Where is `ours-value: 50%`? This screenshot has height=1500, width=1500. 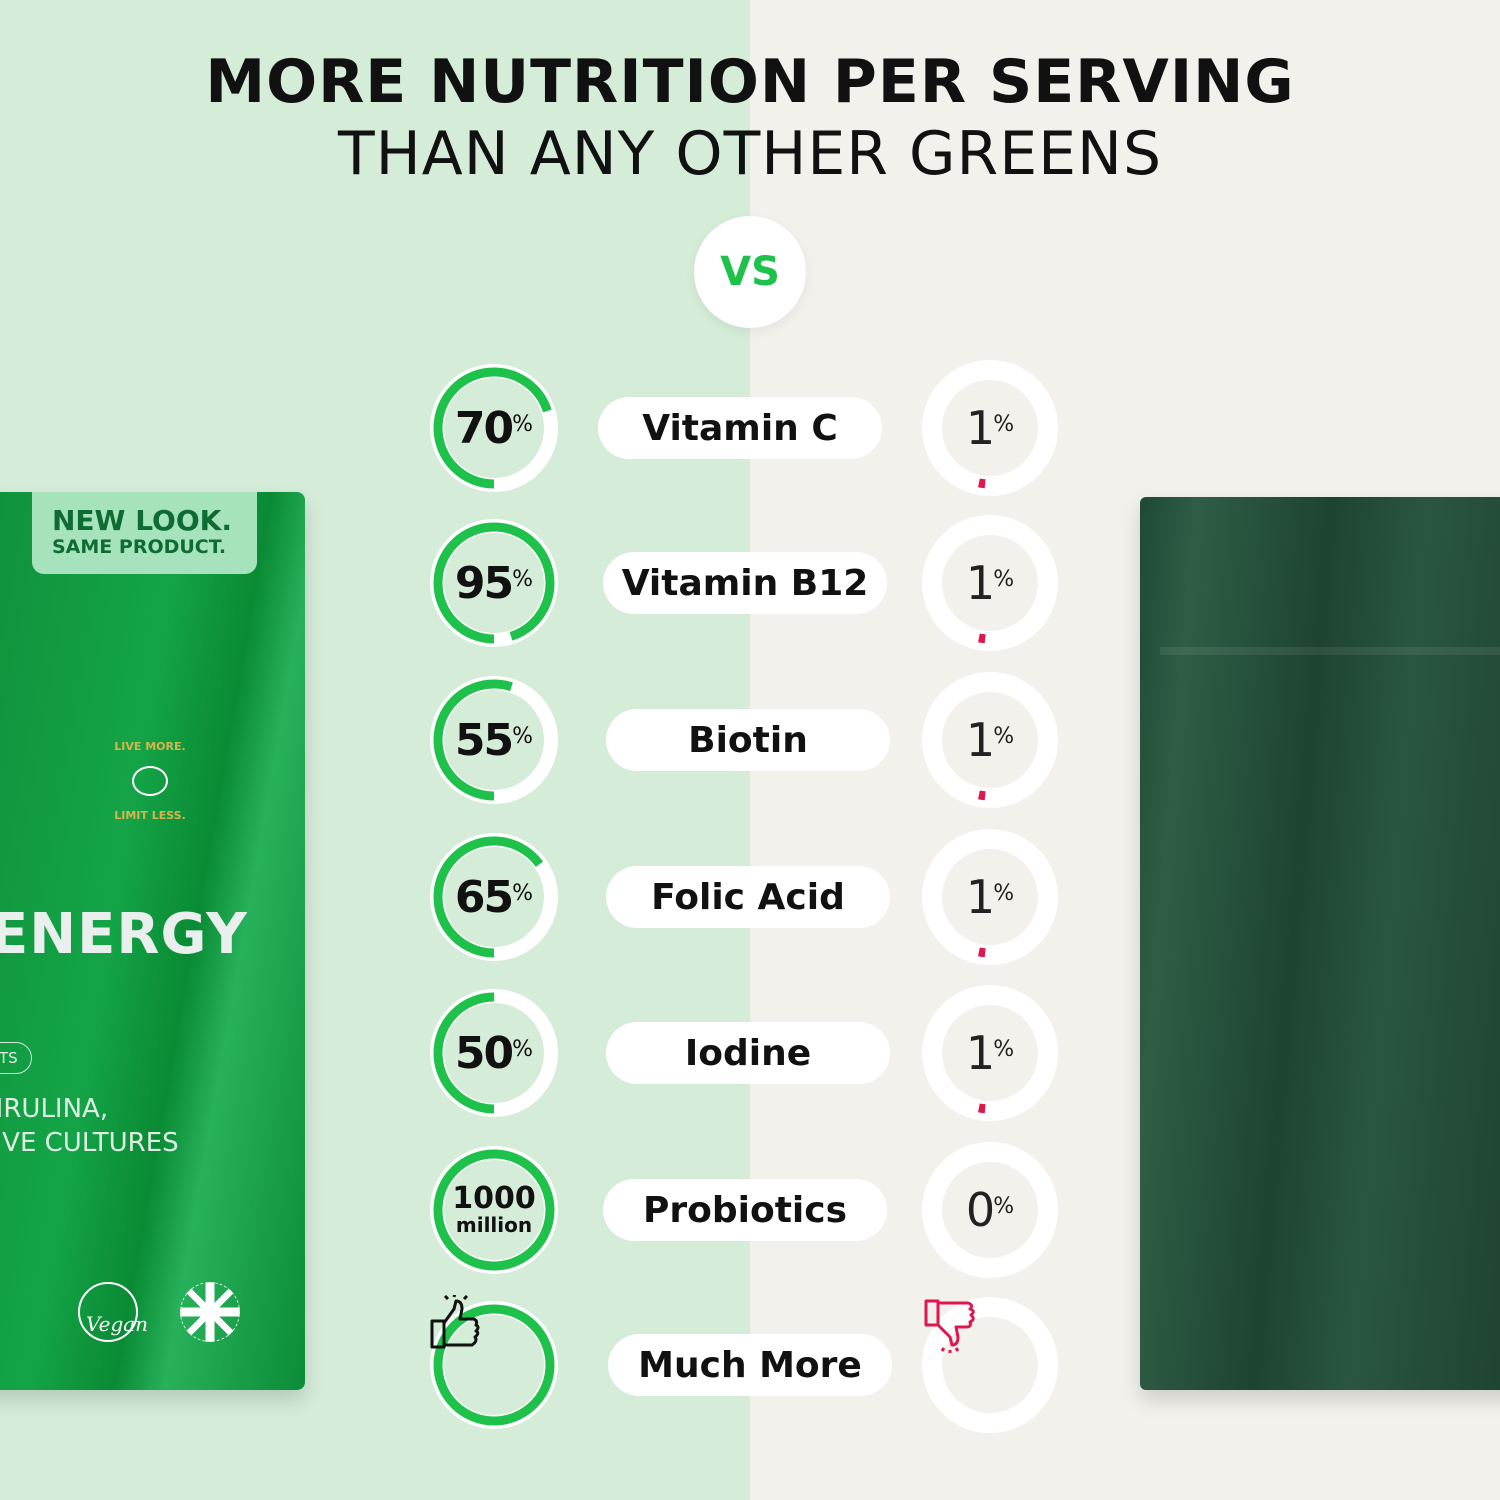
ours-value: 50% is located at coordinates (494, 1053).